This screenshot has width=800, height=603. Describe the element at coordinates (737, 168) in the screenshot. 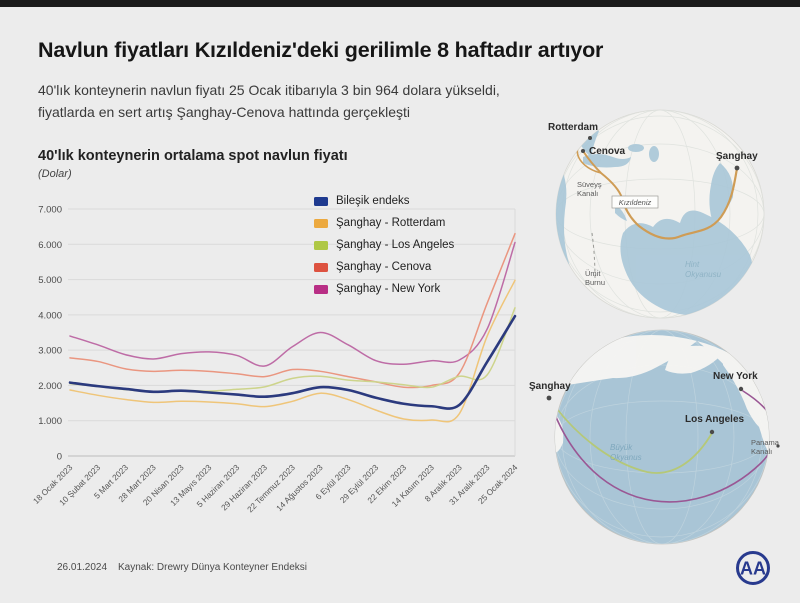

I see `sanghay-dot` at that location.